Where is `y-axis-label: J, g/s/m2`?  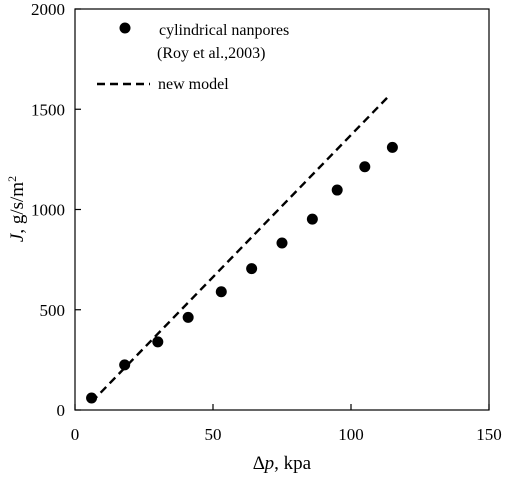 y-axis-label: J, g/s/m2 is located at coordinates (16, 209).